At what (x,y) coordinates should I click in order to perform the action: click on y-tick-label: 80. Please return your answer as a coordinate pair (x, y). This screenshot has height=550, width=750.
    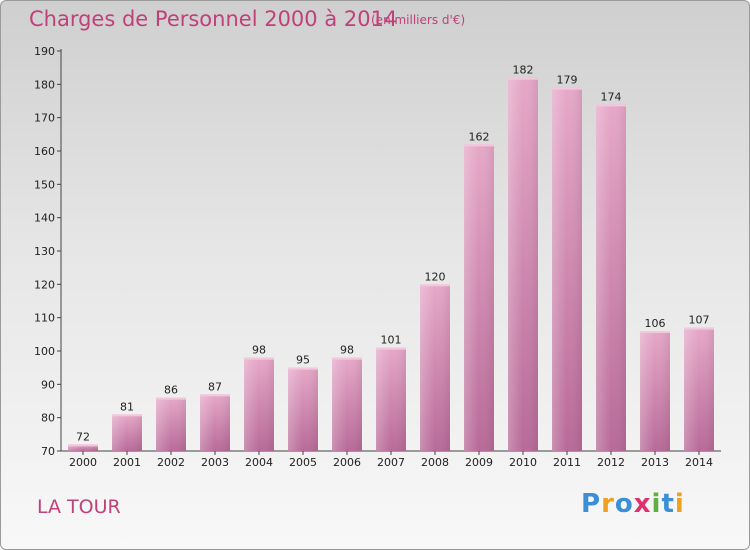
    Looking at the image, I should click on (48, 418).